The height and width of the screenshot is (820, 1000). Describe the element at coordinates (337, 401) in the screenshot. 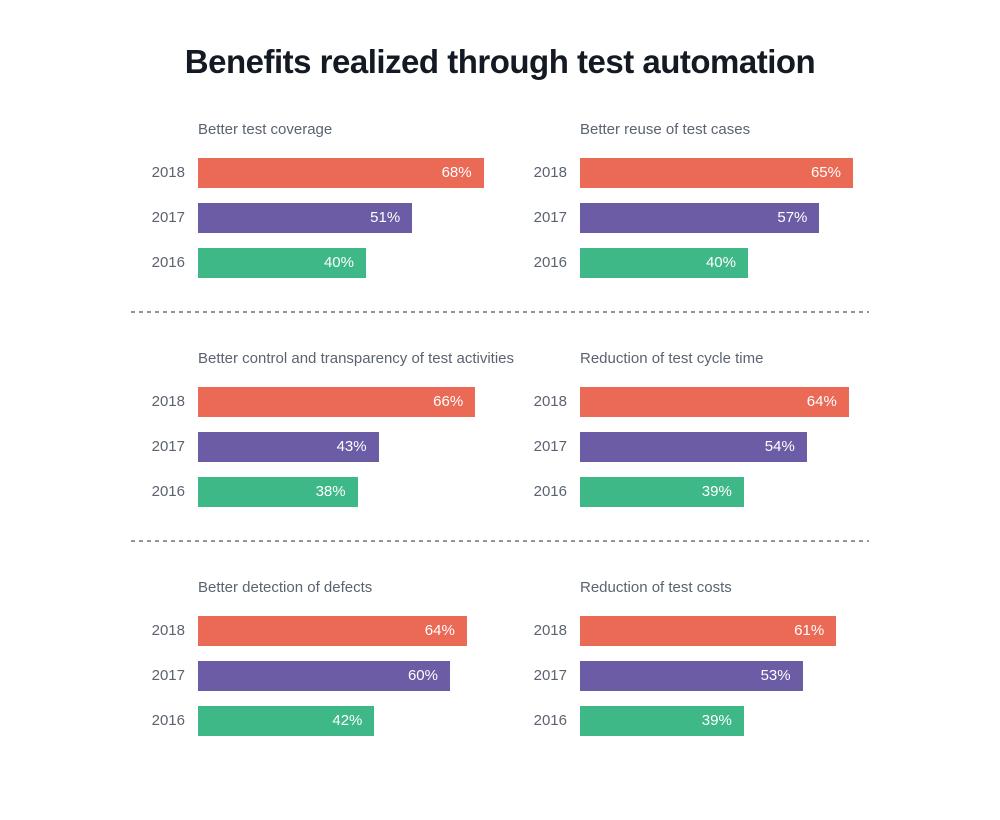

I see `bar: 66%` at that location.